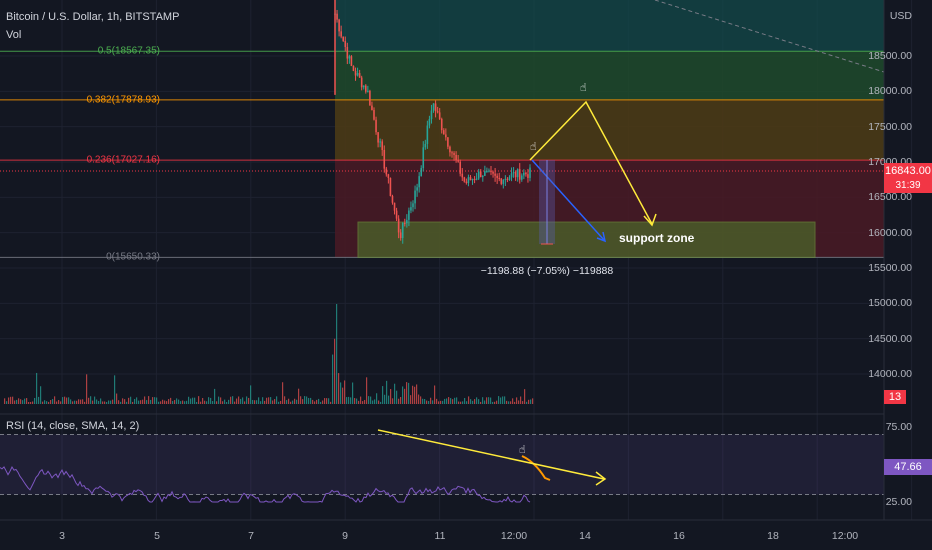  What do you see at coordinates (345, 536) in the screenshot?
I see `time-tick-3: 9` at bounding box center [345, 536].